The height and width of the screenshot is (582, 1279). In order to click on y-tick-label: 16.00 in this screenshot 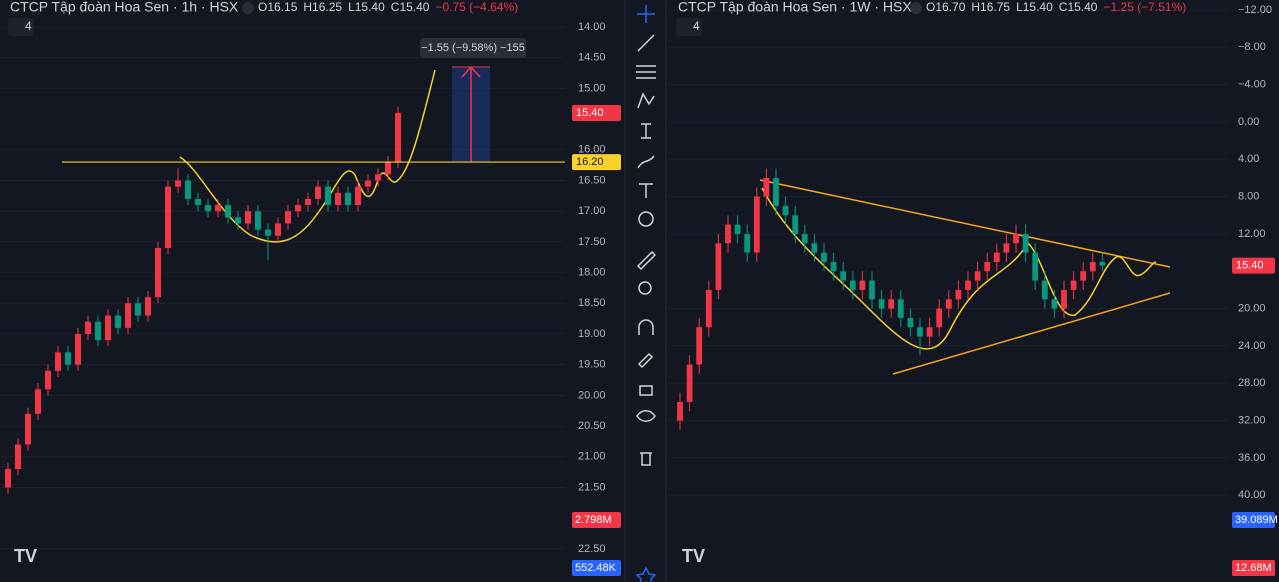, I will do `click(592, 150)`.